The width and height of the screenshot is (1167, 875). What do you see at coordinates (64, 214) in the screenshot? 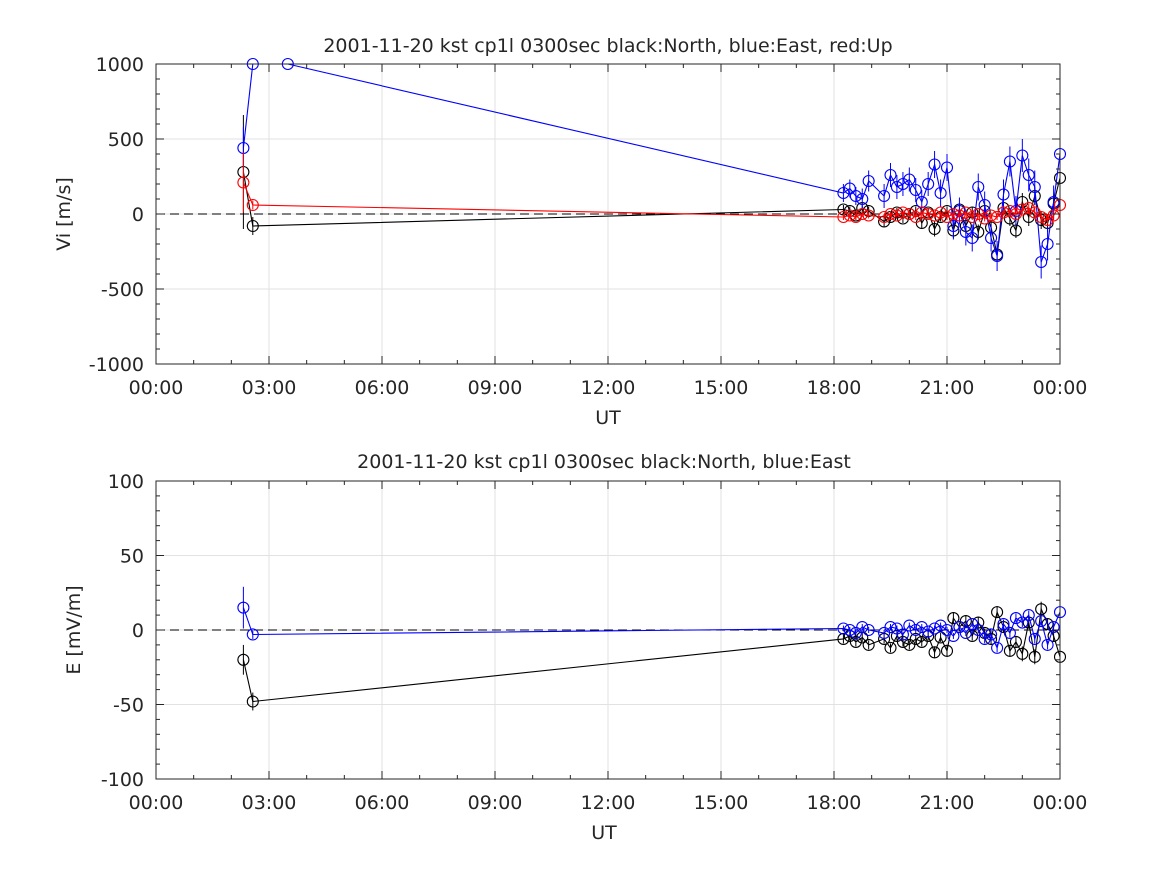
I see `velocity-y-label: Vi [m/s]` at bounding box center [64, 214].